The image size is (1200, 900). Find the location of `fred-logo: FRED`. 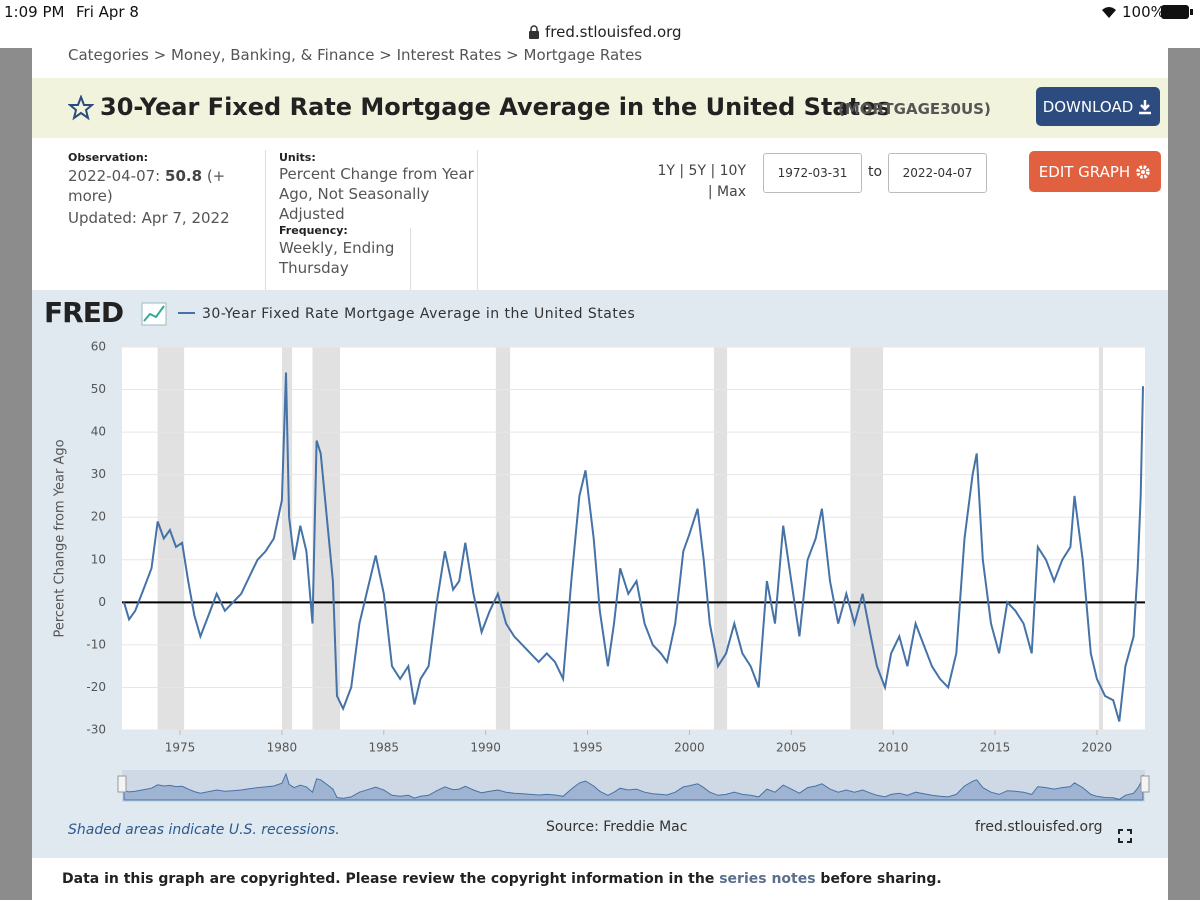

fred-logo: FRED is located at coordinates (83, 312).